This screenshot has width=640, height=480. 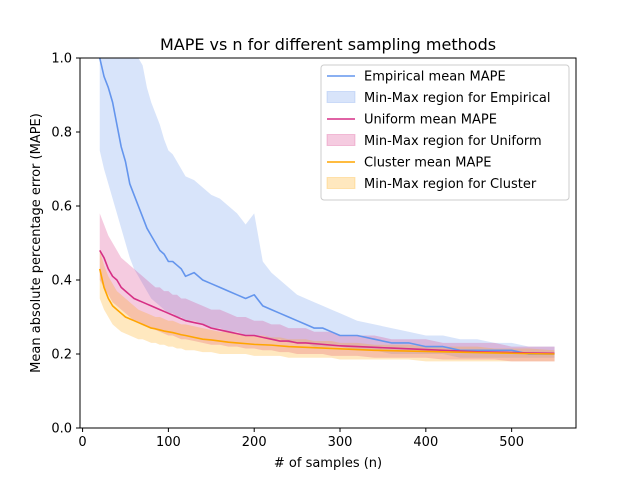 I want to click on y-tick-label: 0.8, so click(x=61, y=133).